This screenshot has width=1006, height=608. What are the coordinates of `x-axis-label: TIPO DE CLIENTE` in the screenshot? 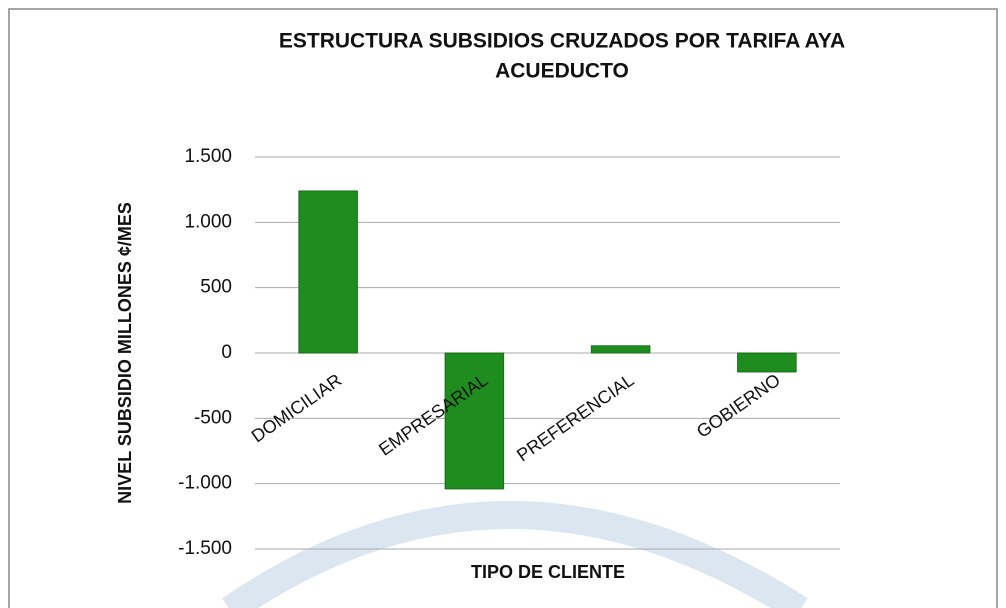 It's located at (548, 572).